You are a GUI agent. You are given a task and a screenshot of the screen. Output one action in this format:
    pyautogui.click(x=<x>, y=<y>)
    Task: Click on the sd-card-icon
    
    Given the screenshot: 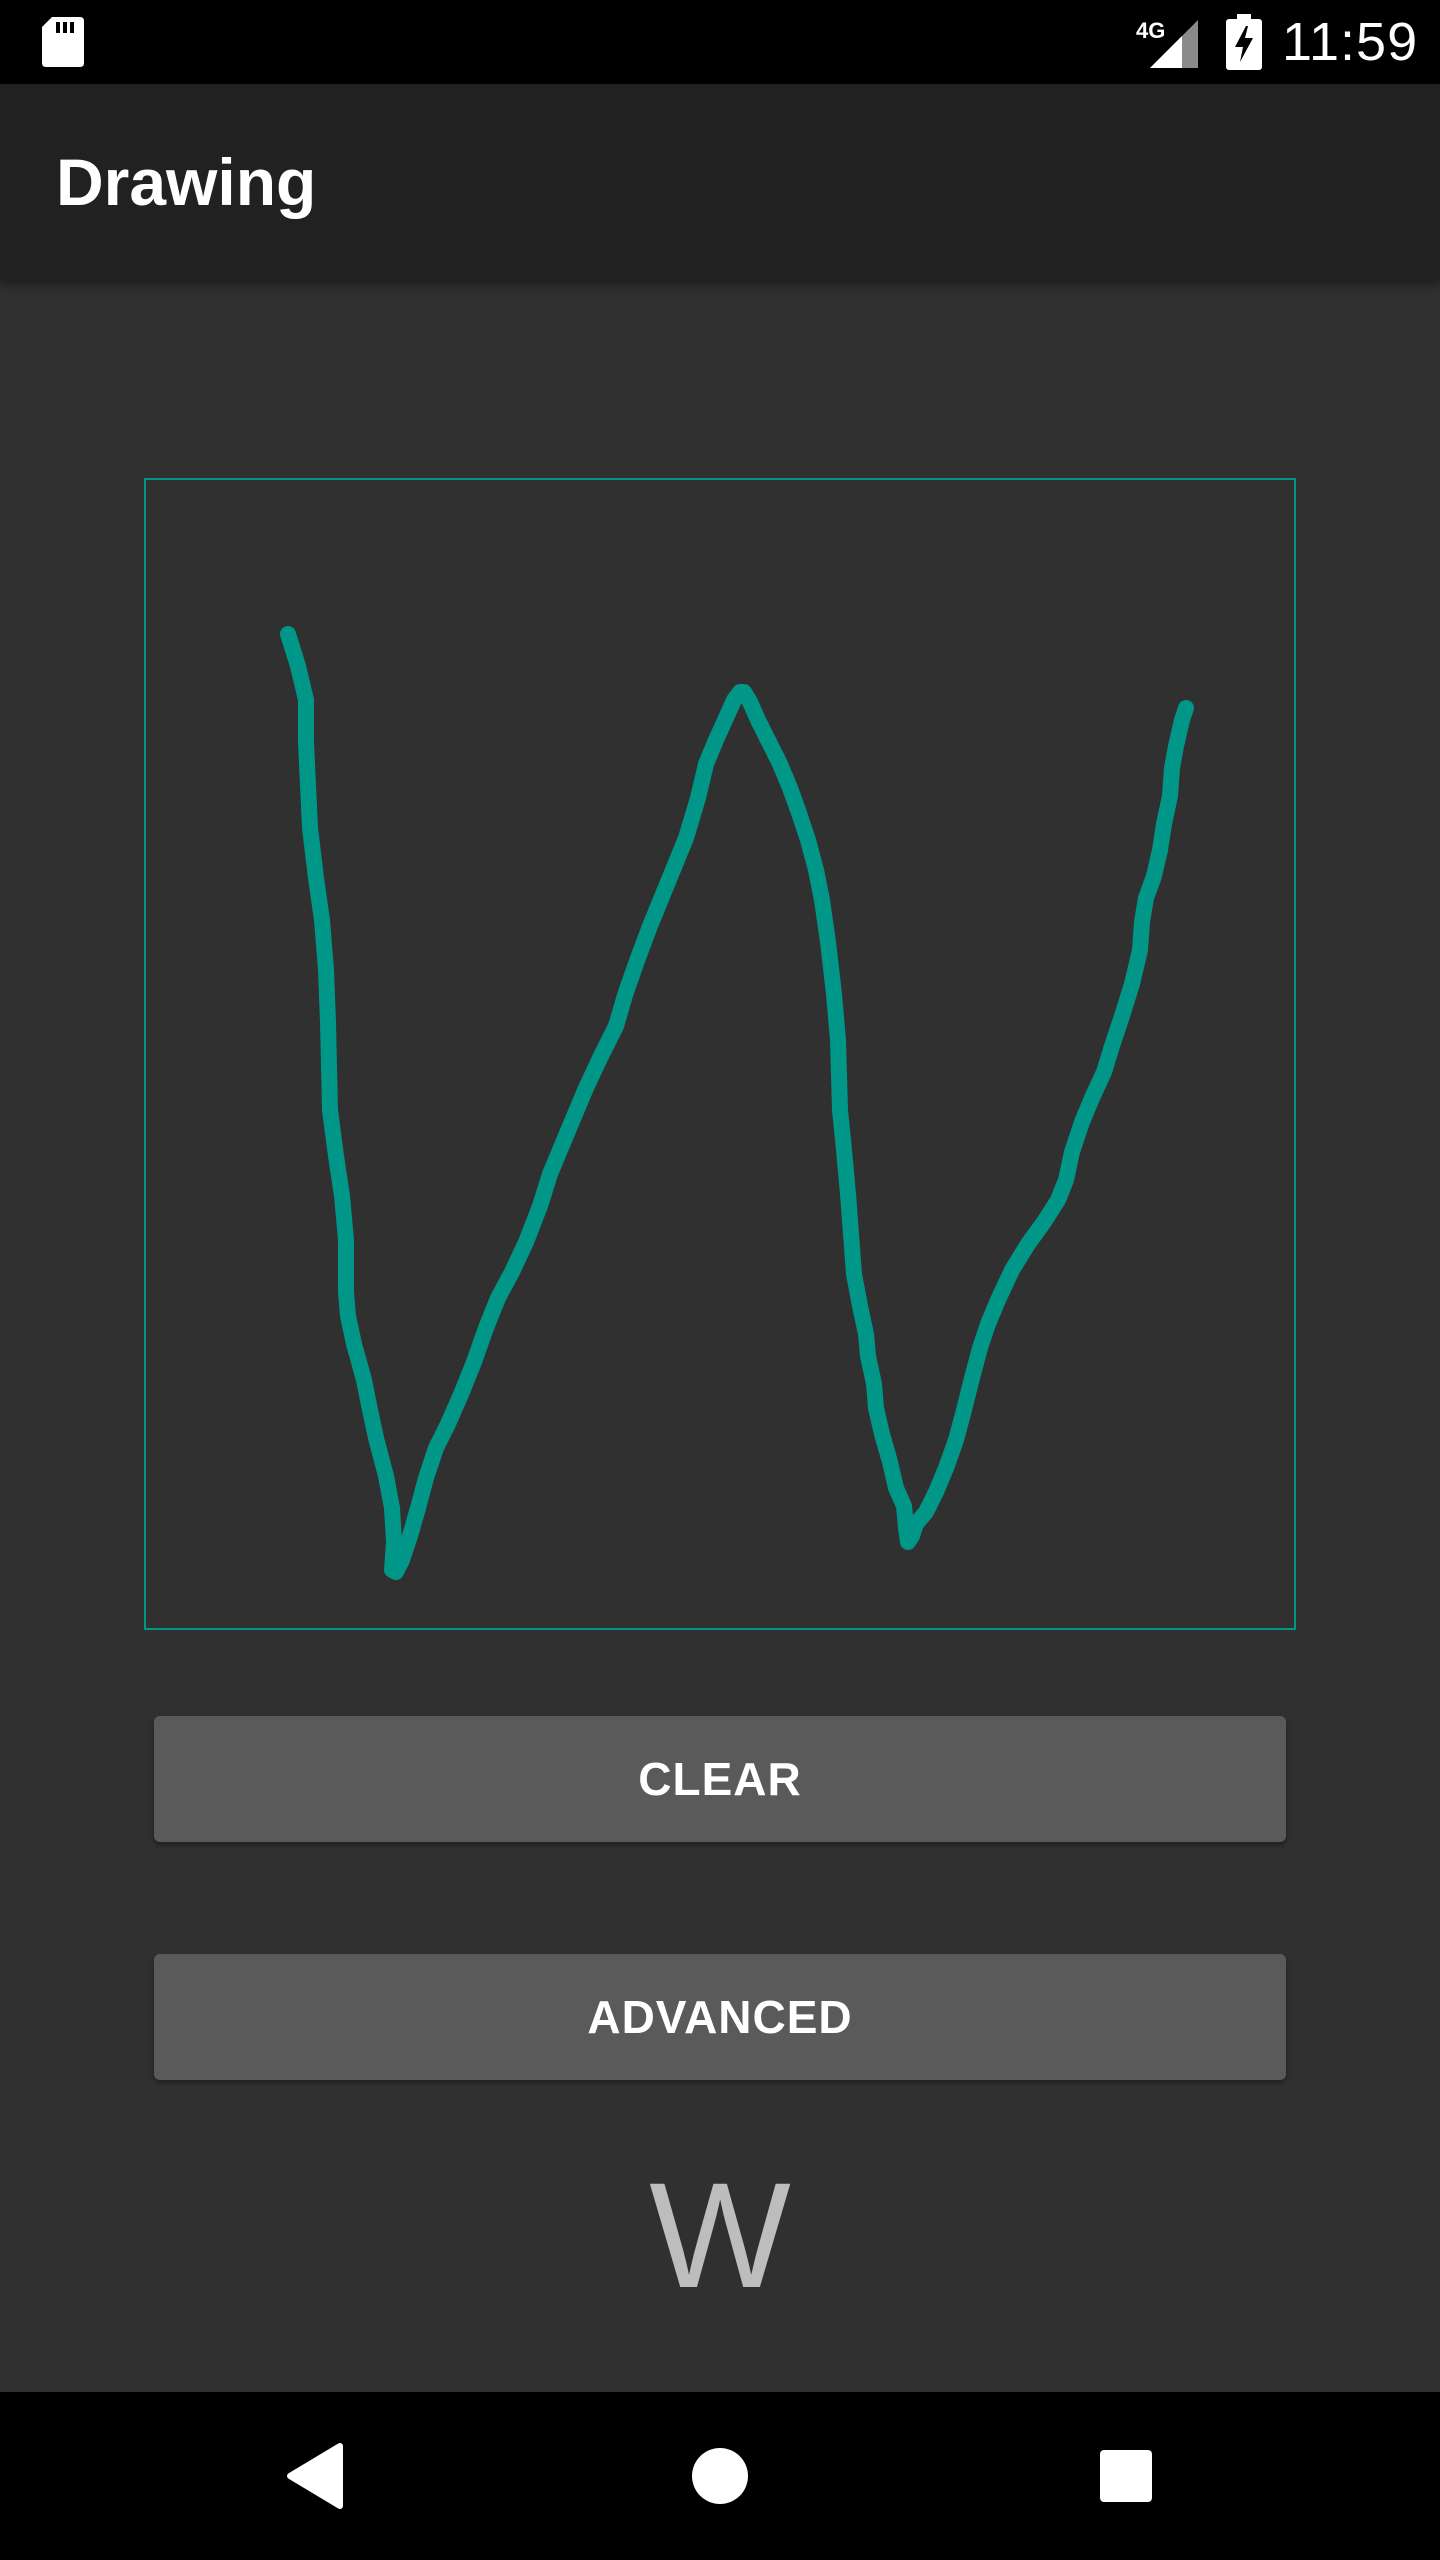 What is the action you would take?
    pyautogui.click(x=63, y=42)
    